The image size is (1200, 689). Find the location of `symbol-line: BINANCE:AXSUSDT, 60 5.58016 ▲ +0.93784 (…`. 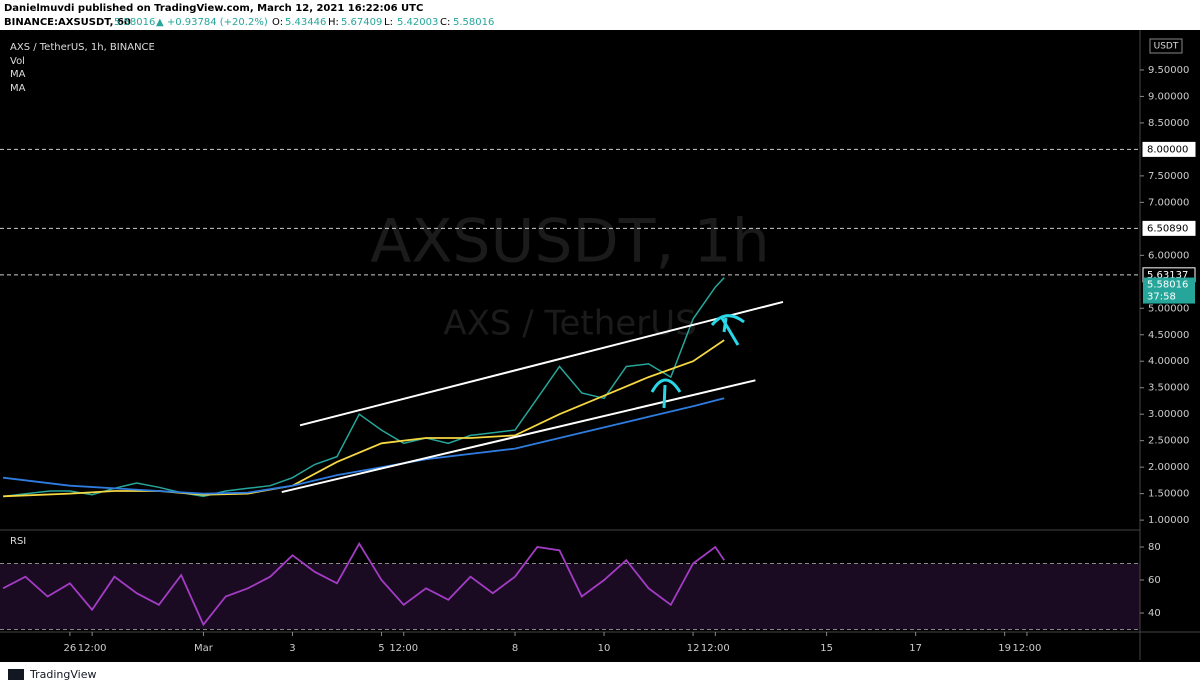

symbol-line: BINANCE:AXSUSDT, 60 5.58016 ▲ +0.93784 (… is located at coordinates (249, 22).